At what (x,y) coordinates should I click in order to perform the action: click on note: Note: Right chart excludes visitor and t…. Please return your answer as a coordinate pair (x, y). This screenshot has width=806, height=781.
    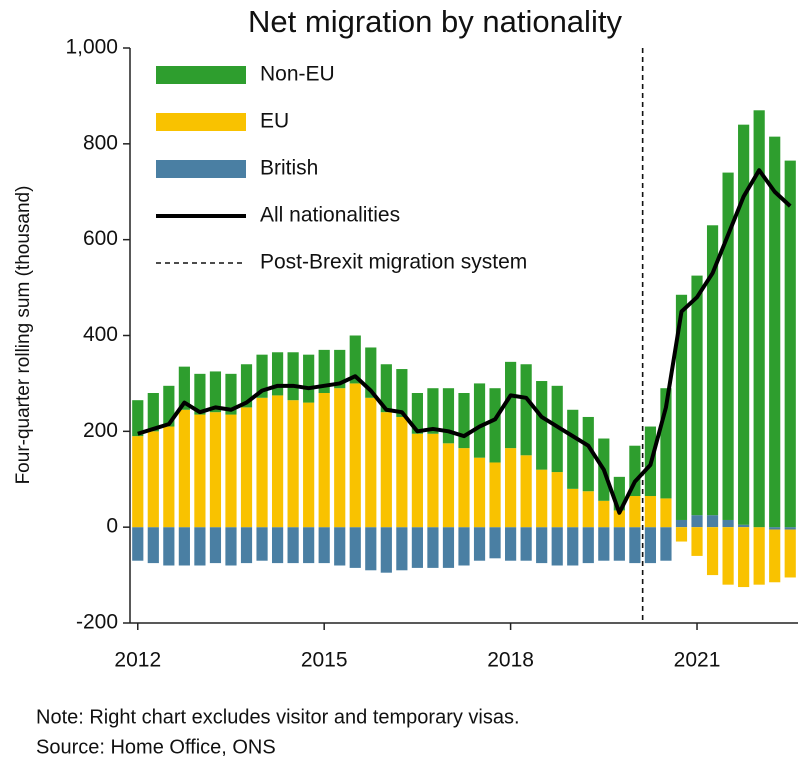
    Looking at the image, I should click on (278, 717).